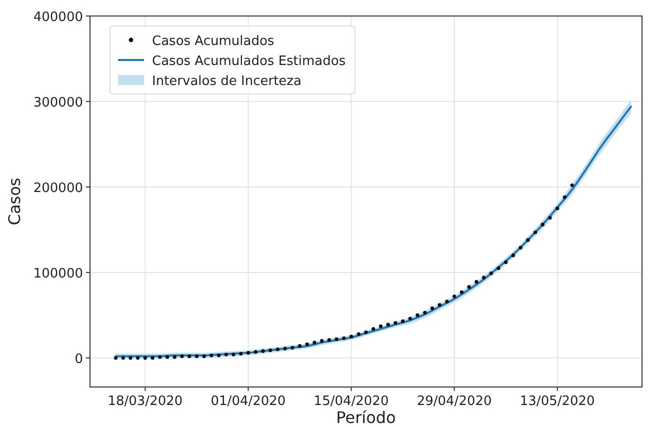 The width and height of the screenshot is (650, 427). What do you see at coordinates (58, 274) in the screenshot?
I see `y-tick-label: 100000` at bounding box center [58, 274].